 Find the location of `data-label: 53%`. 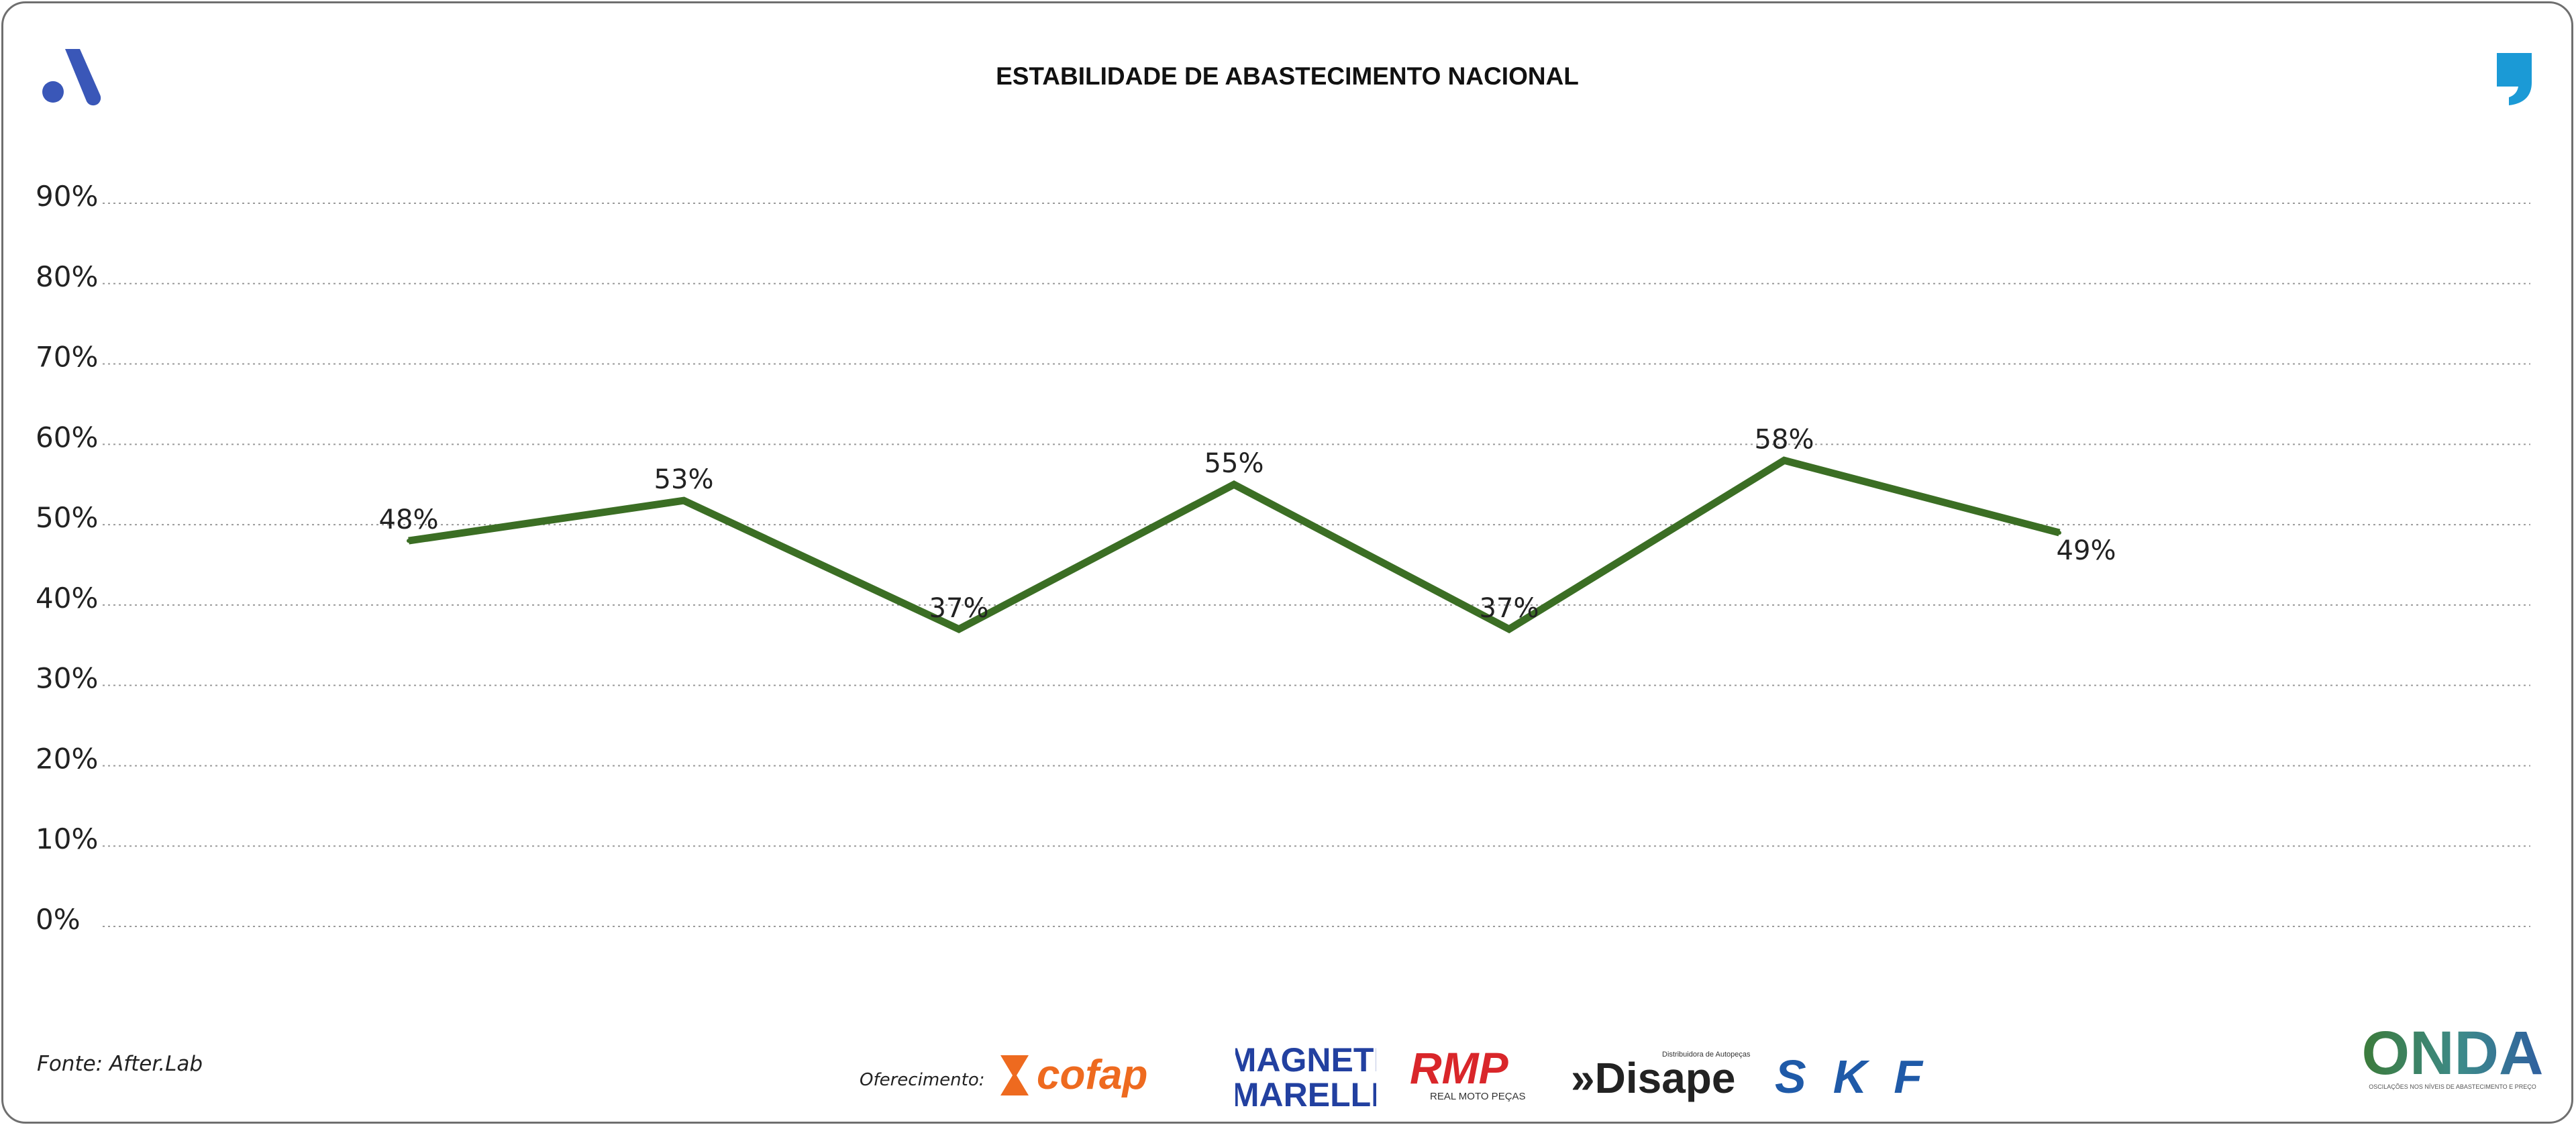

data-label: 53% is located at coordinates (684, 479).